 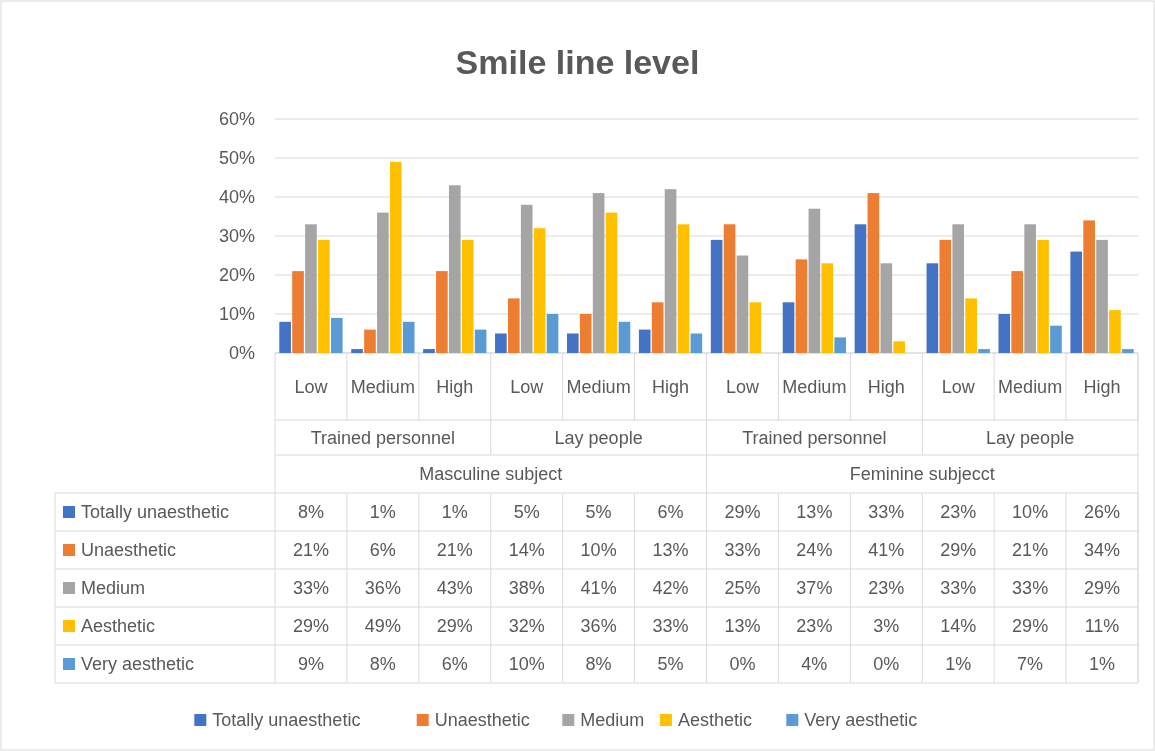 What do you see at coordinates (577, 62) in the screenshot?
I see `chart-title: Smile line level` at bounding box center [577, 62].